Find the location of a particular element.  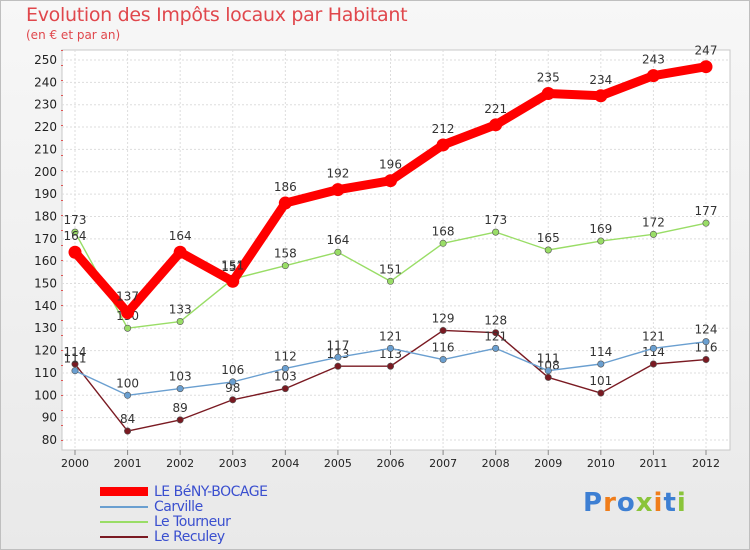

logo-letter: t is located at coordinates (670, 503).